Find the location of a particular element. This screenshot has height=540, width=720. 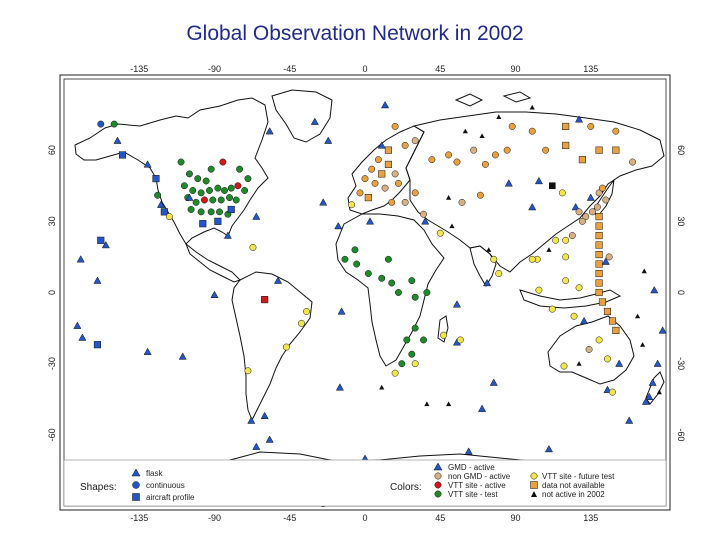

map-title: Global Observation Network in 2002 is located at coordinates (355, 33).